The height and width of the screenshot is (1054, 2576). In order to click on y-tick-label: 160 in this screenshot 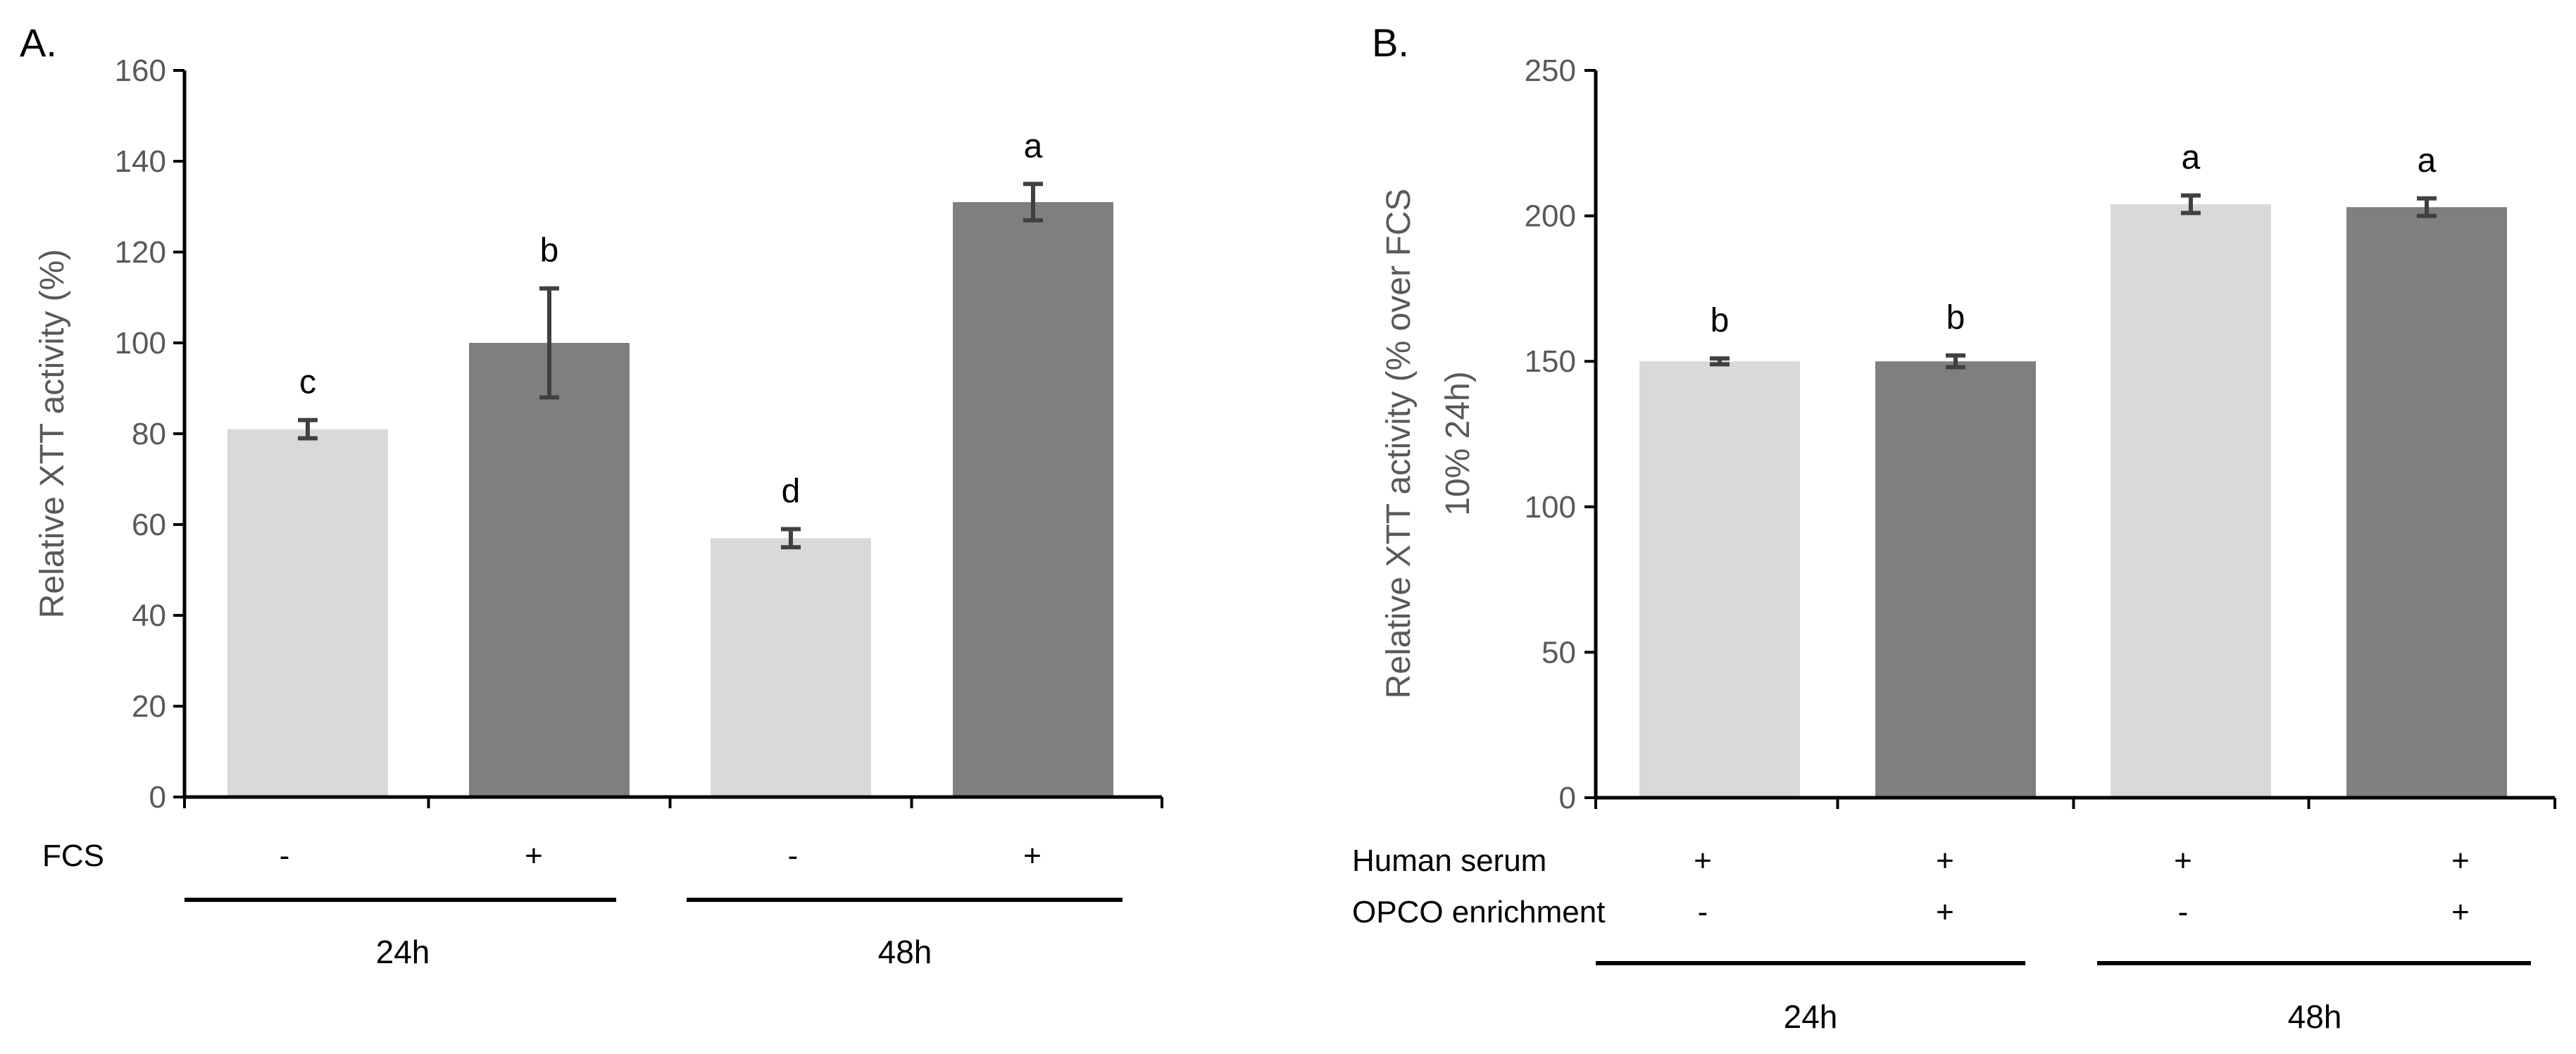, I will do `click(140, 71)`.